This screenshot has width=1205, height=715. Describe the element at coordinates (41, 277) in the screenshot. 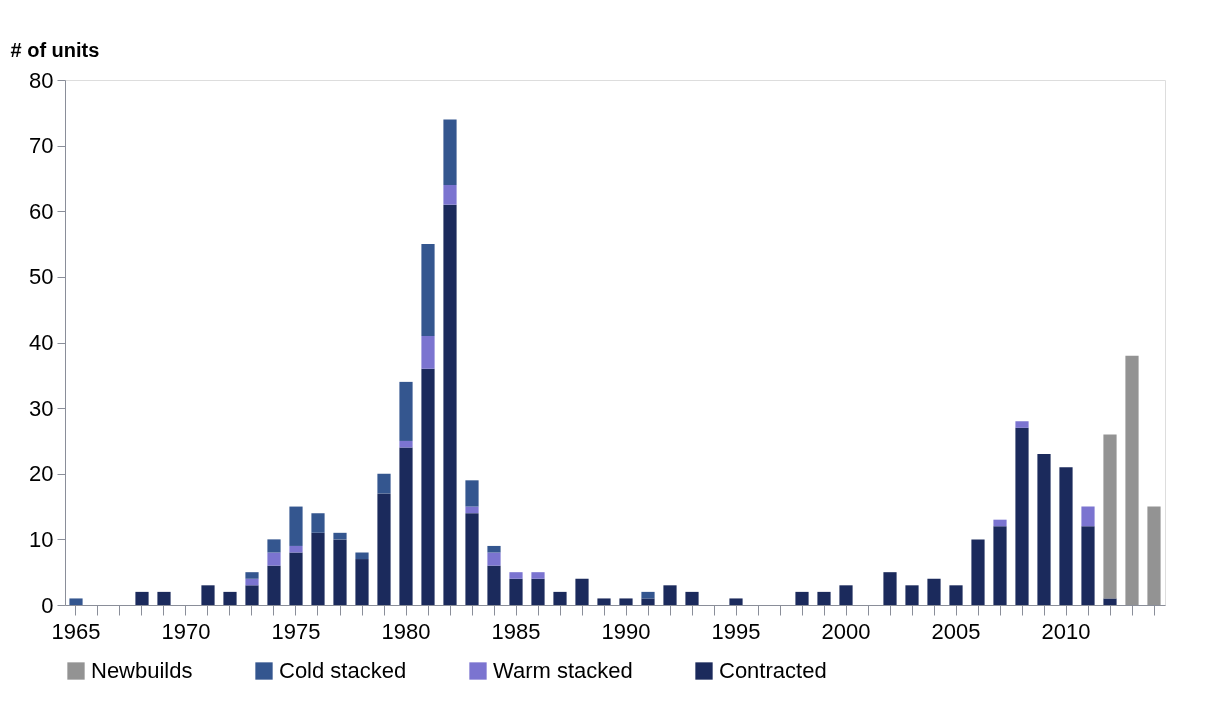

I see `y-tick-label: 50` at that location.